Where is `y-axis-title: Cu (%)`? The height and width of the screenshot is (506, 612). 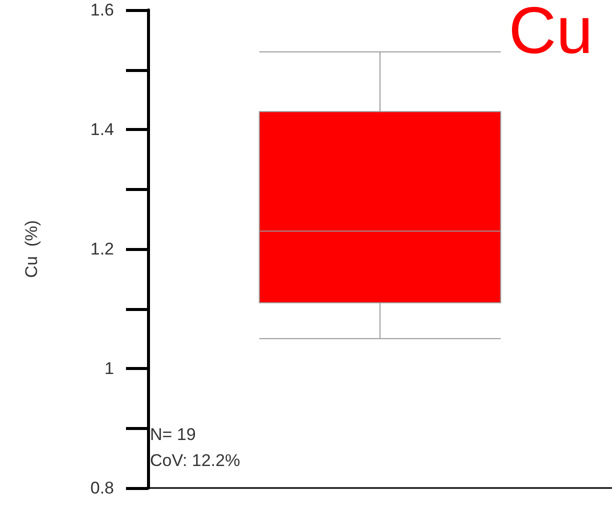 y-axis-title: Cu (%) is located at coordinates (31, 249).